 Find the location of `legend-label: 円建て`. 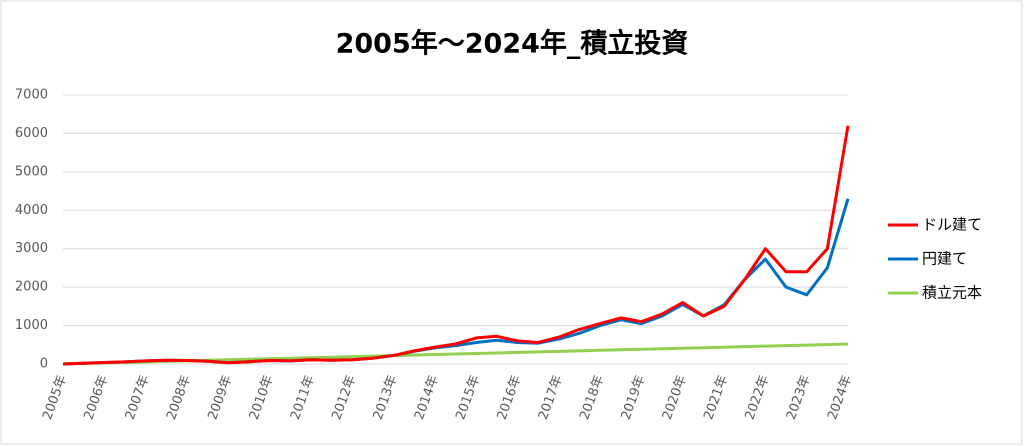

legend-label: 円建て is located at coordinates (944, 259).